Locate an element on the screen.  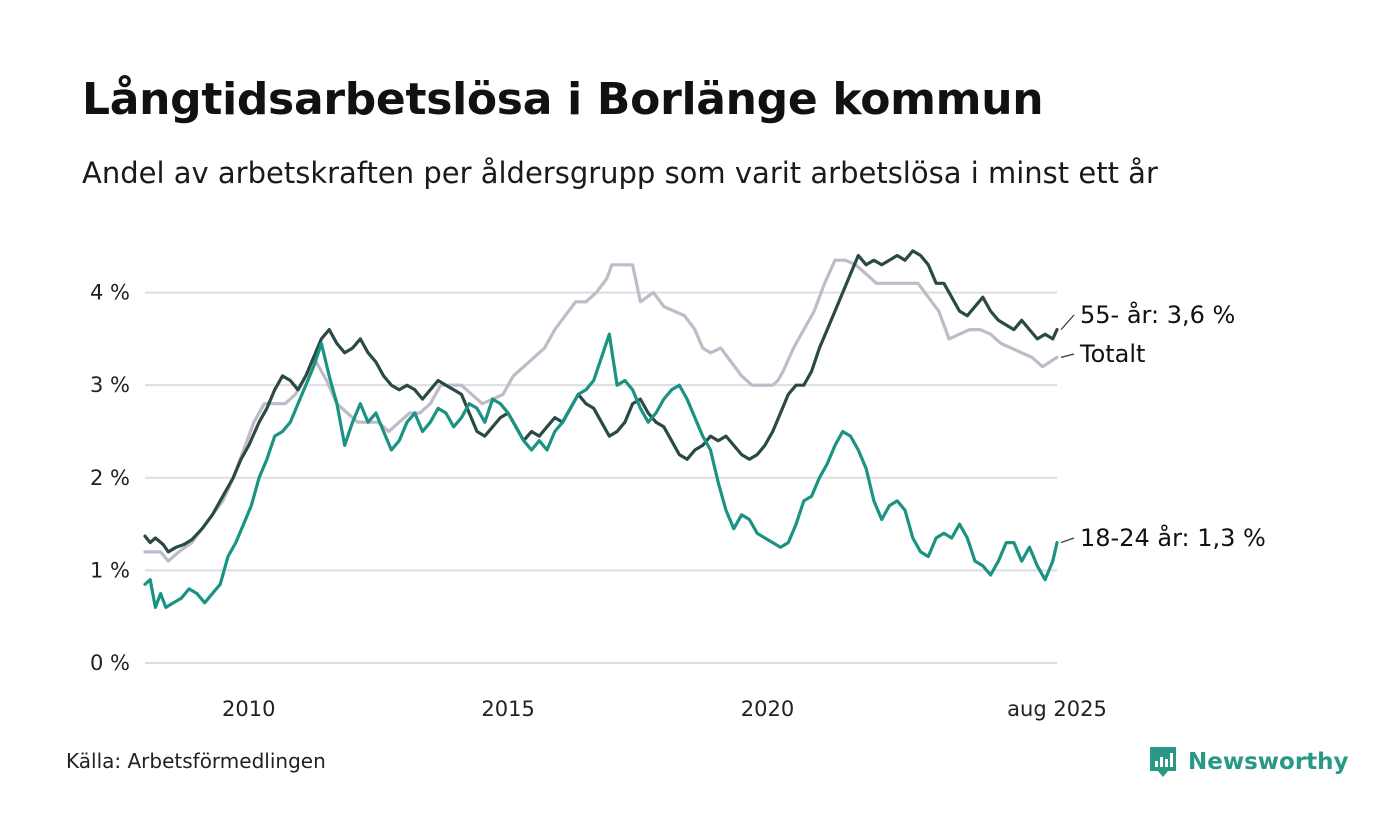
x-axis-ticks: 2010 2015 2020 aug 2025 is located at coordinates (664, 709).